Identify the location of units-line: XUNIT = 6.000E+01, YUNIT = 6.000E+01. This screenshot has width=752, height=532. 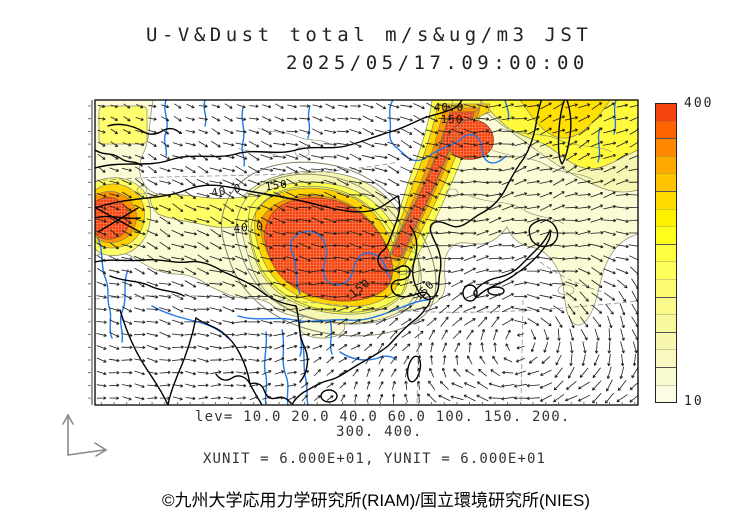
(375, 459).